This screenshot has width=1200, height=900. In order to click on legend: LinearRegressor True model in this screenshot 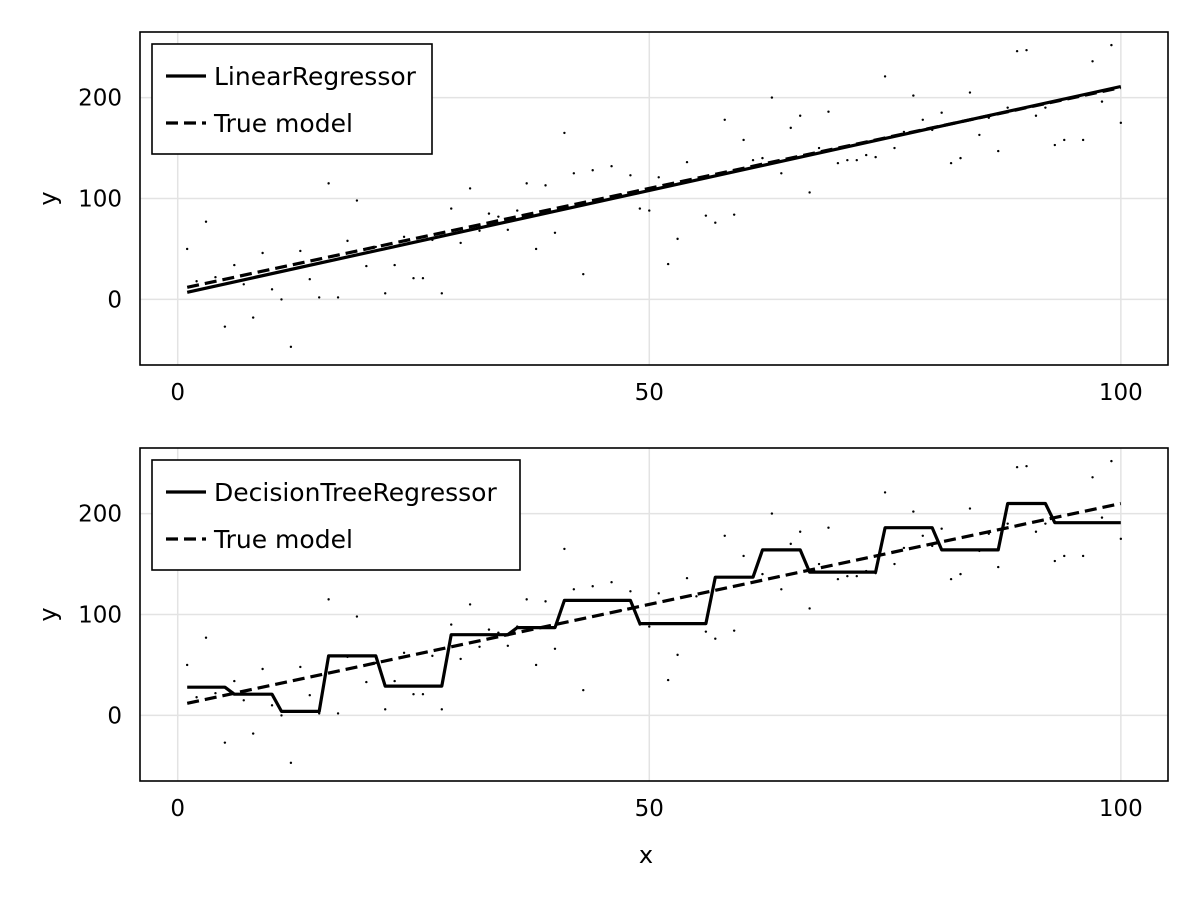, I will do `click(292, 99)`.